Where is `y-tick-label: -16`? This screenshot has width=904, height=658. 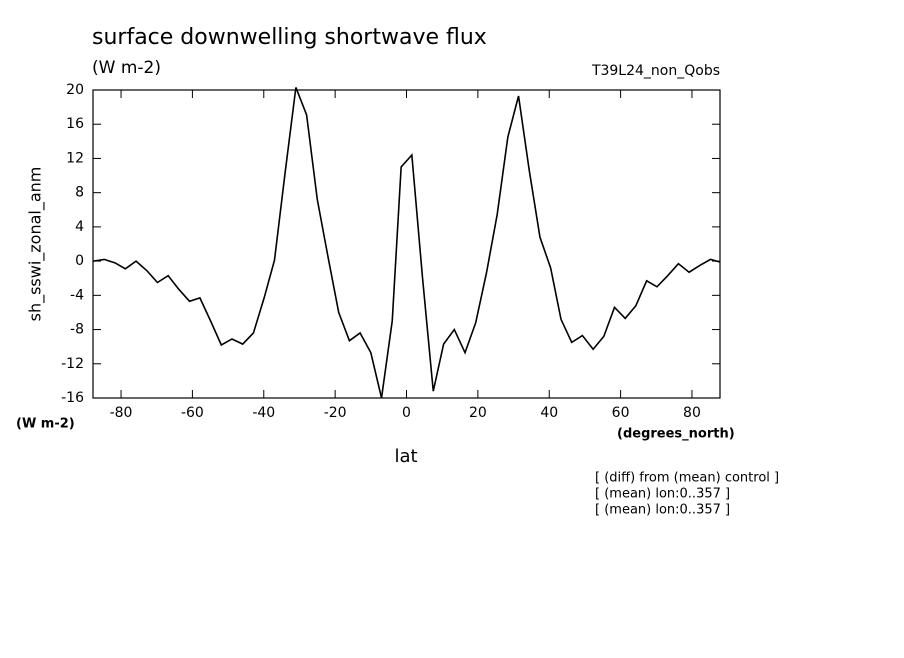 y-tick-label: -16 is located at coordinates (72, 398).